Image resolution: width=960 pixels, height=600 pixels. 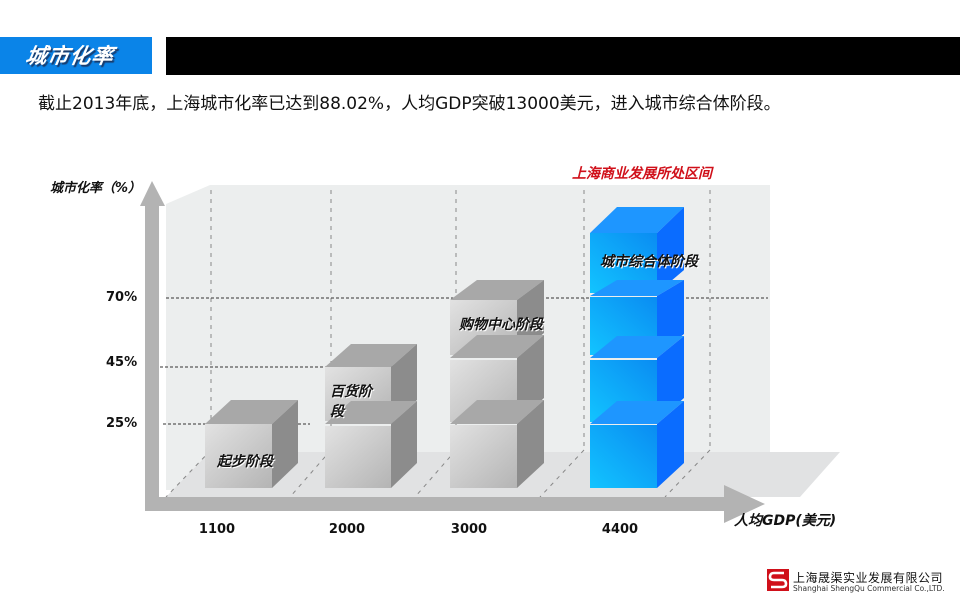 What do you see at coordinates (469, 529) in the screenshot?
I see `x-tick-3000: 3000` at bounding box center [469, 529].